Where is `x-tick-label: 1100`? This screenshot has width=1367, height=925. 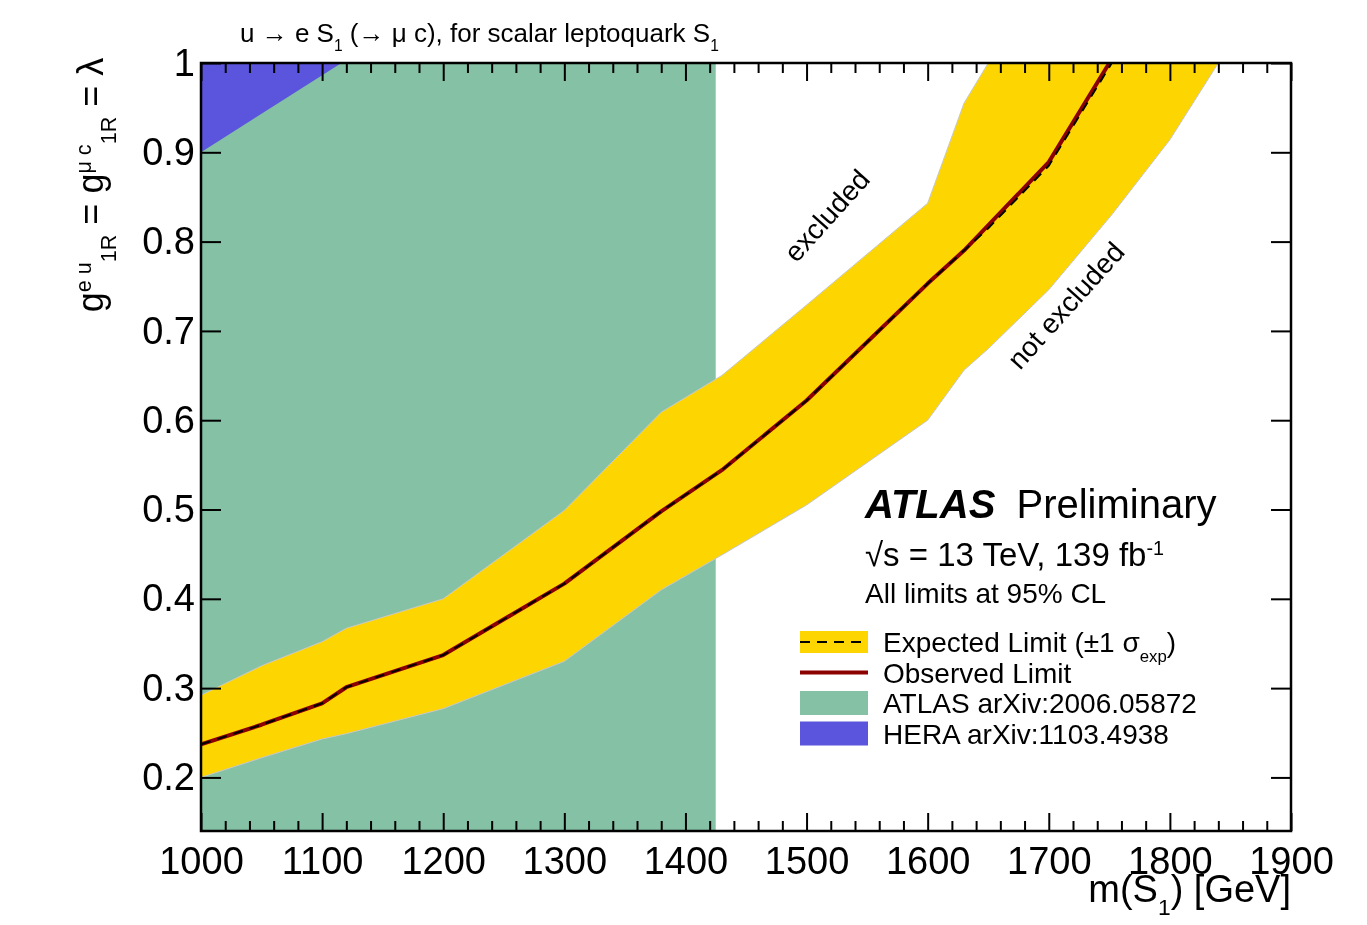
x-tick-label: 1100 is located at coordinates (322, 860).